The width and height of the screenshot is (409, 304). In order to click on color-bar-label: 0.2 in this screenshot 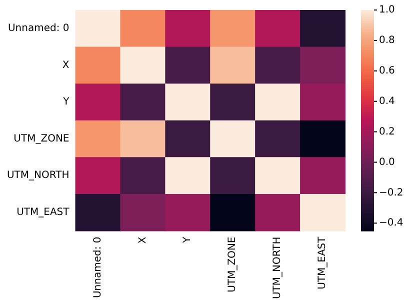, I will do `click(387, 132)`.